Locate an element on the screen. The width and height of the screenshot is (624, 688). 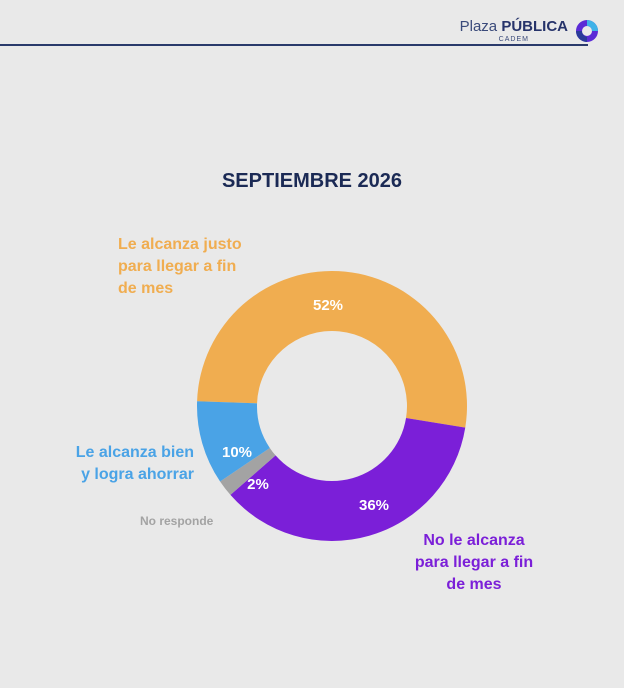
category-label-no-alcanza: No le alcanza para llegar a fin de mes is located at coordinates (474, 563).